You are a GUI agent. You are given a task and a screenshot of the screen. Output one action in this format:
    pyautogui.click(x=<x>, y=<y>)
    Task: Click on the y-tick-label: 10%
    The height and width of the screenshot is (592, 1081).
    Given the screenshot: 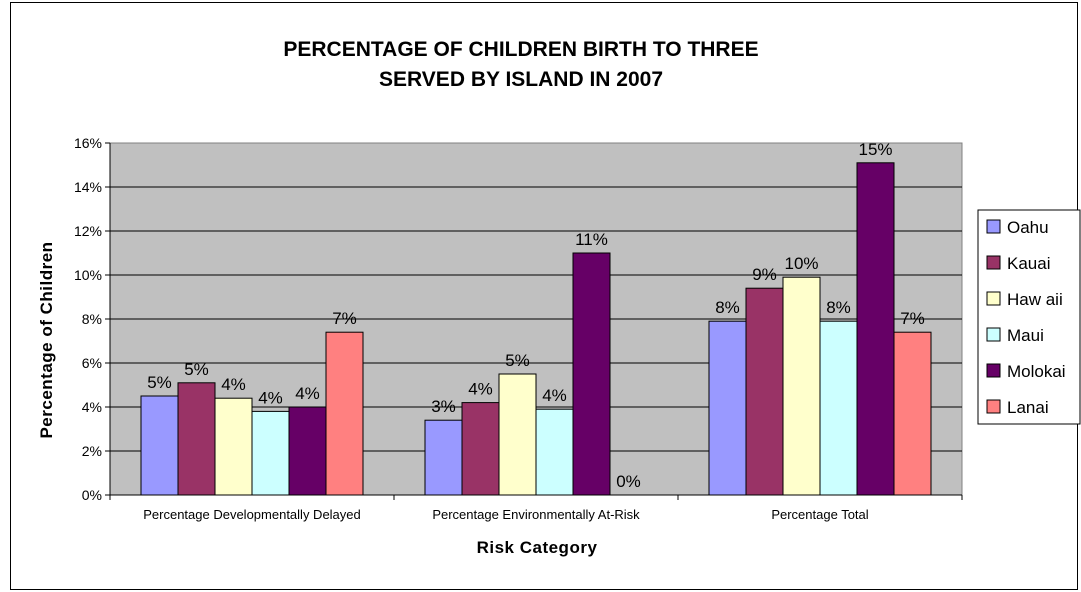 What is the action you would take?
    pyautogui.click(x=88, y=275)
    